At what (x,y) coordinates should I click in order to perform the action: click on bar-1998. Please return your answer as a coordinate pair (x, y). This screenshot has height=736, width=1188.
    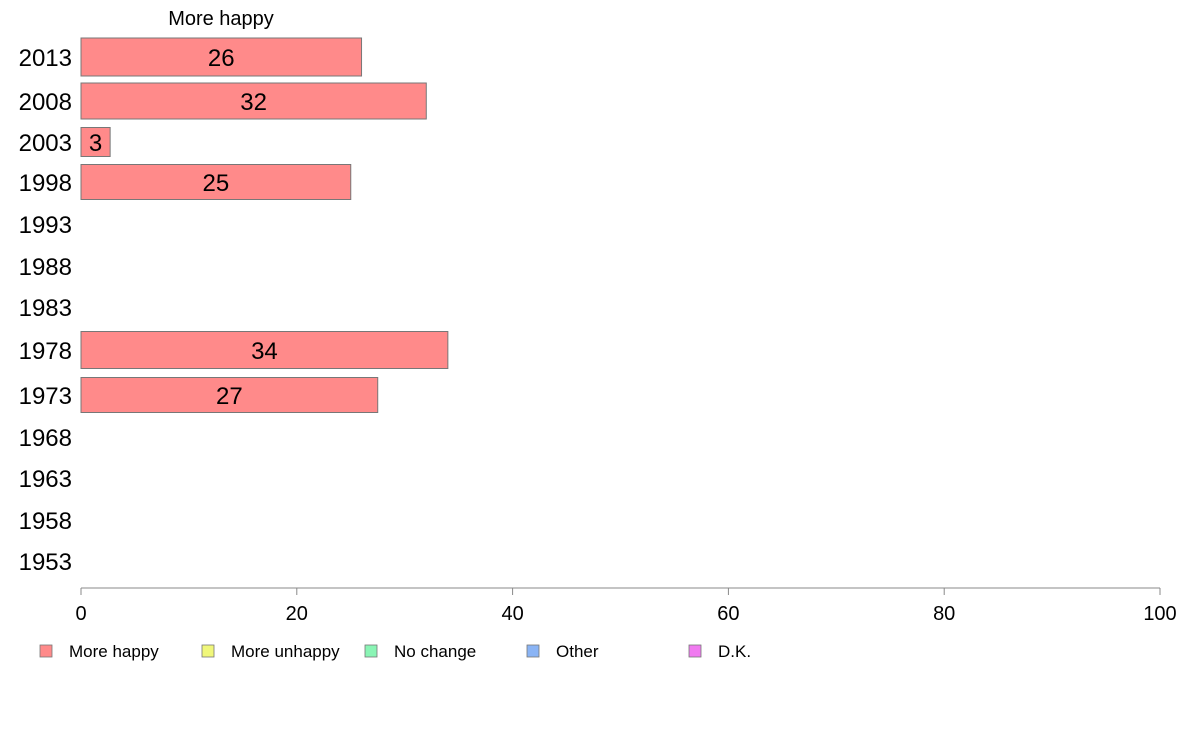
    Looking at the image, I should click on (216, 182).